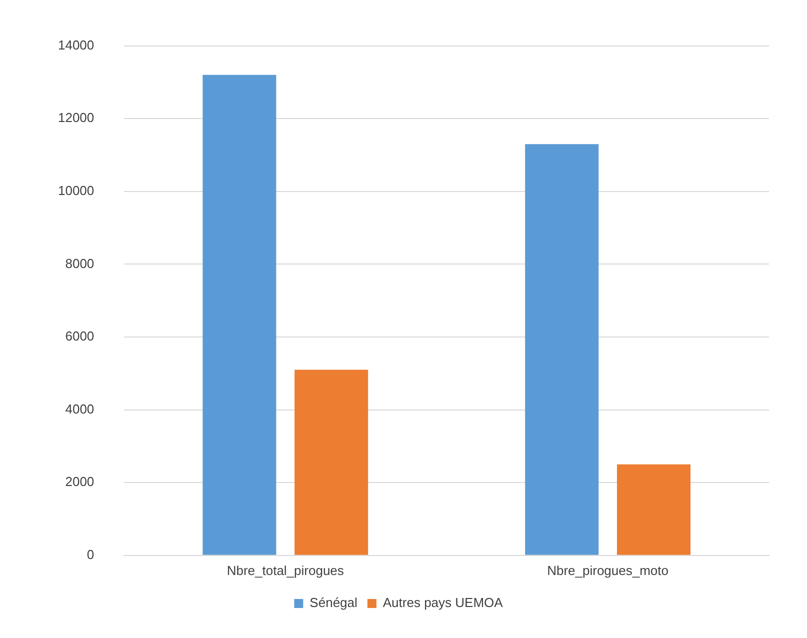  I want to click on y-tick-label: 2000, so click(79, 482).